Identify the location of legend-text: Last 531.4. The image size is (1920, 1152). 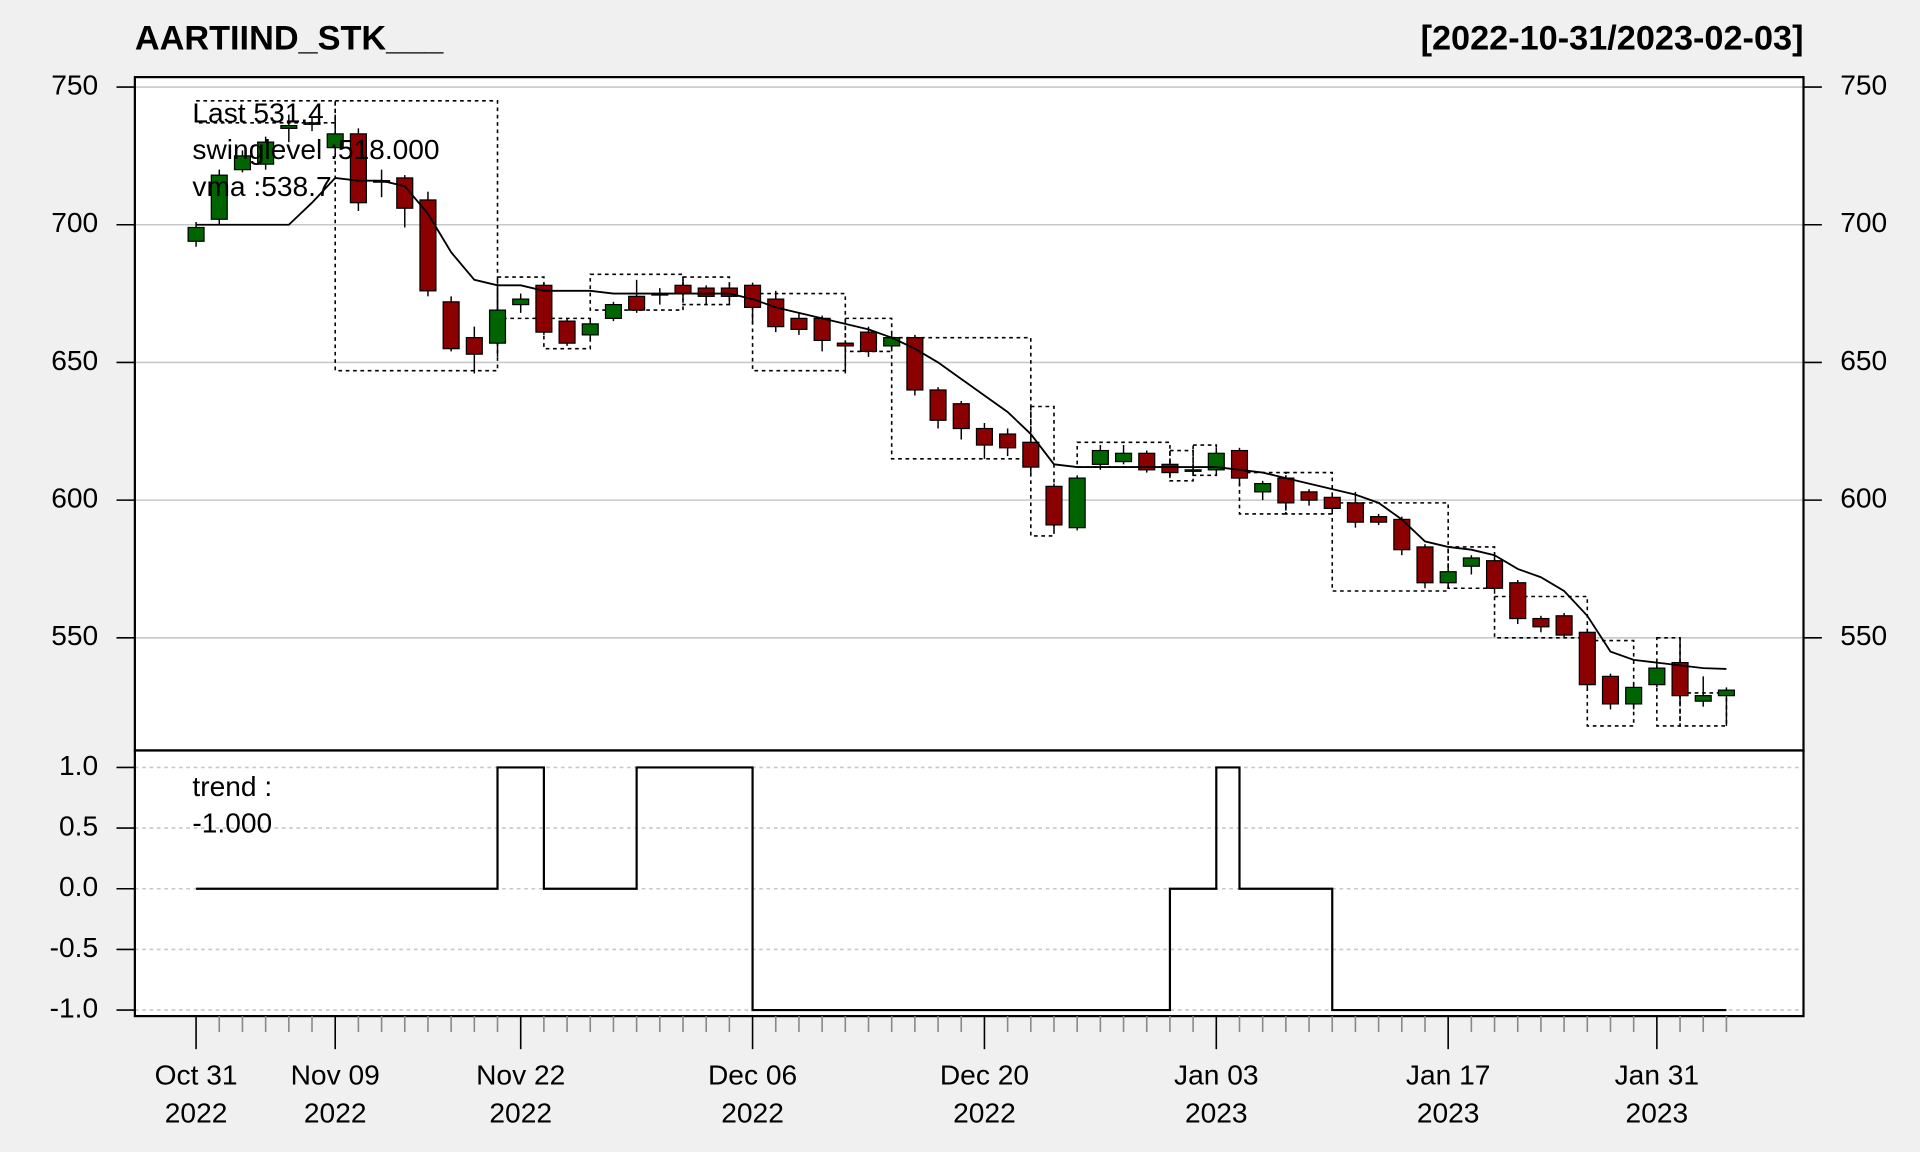
(257, 113).